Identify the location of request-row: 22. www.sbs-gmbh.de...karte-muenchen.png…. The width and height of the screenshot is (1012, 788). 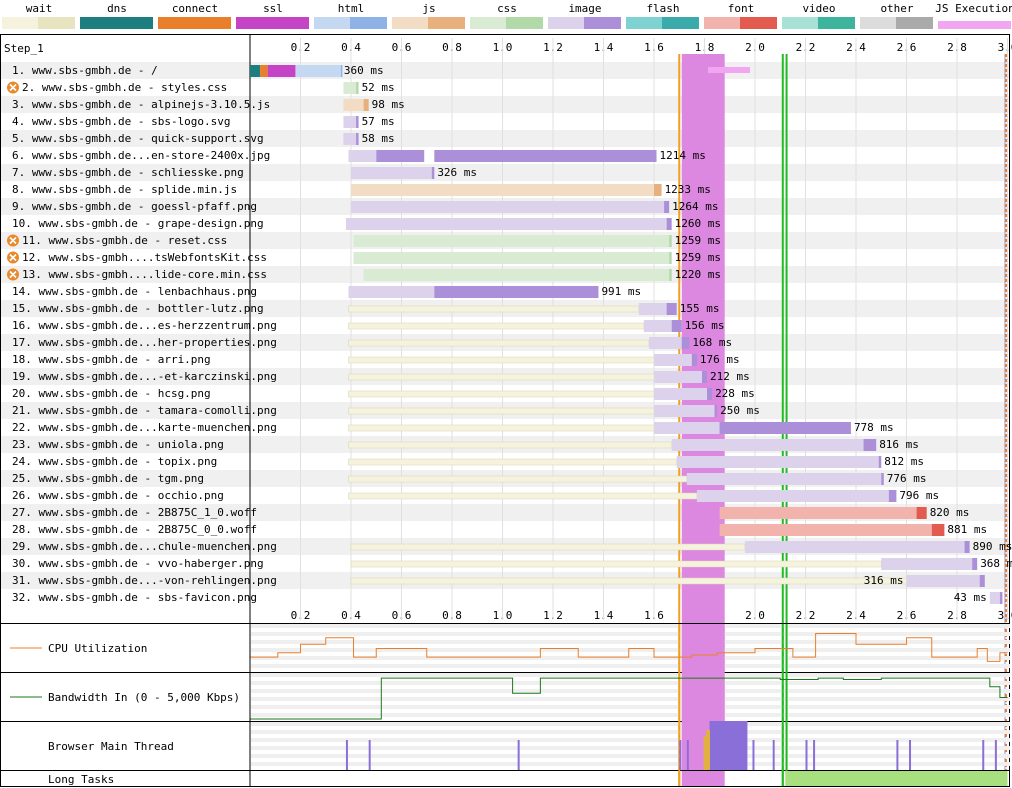
(453, 427).